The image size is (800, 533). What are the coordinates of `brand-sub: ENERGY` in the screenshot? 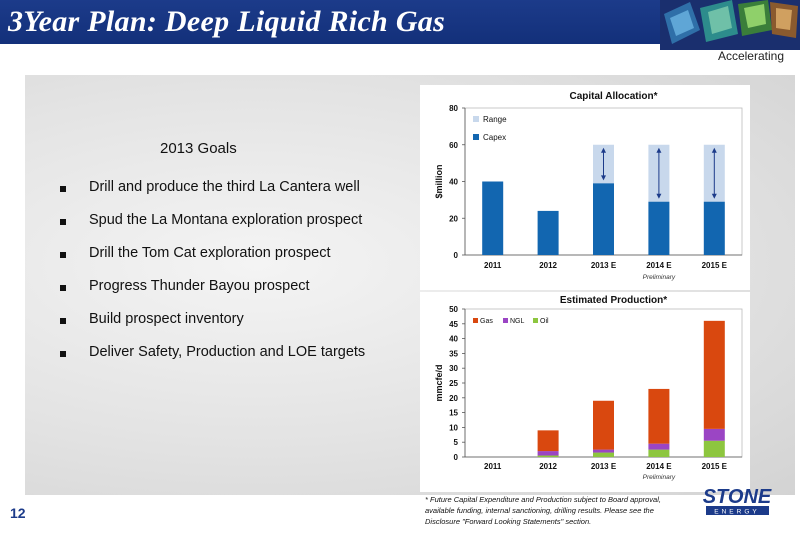 It's located at (736, 512).